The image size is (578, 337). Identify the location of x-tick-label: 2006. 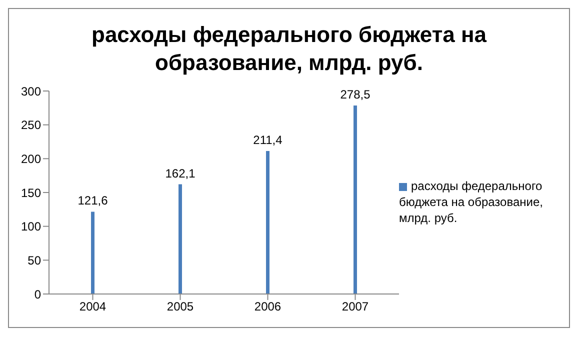
(268, 307).